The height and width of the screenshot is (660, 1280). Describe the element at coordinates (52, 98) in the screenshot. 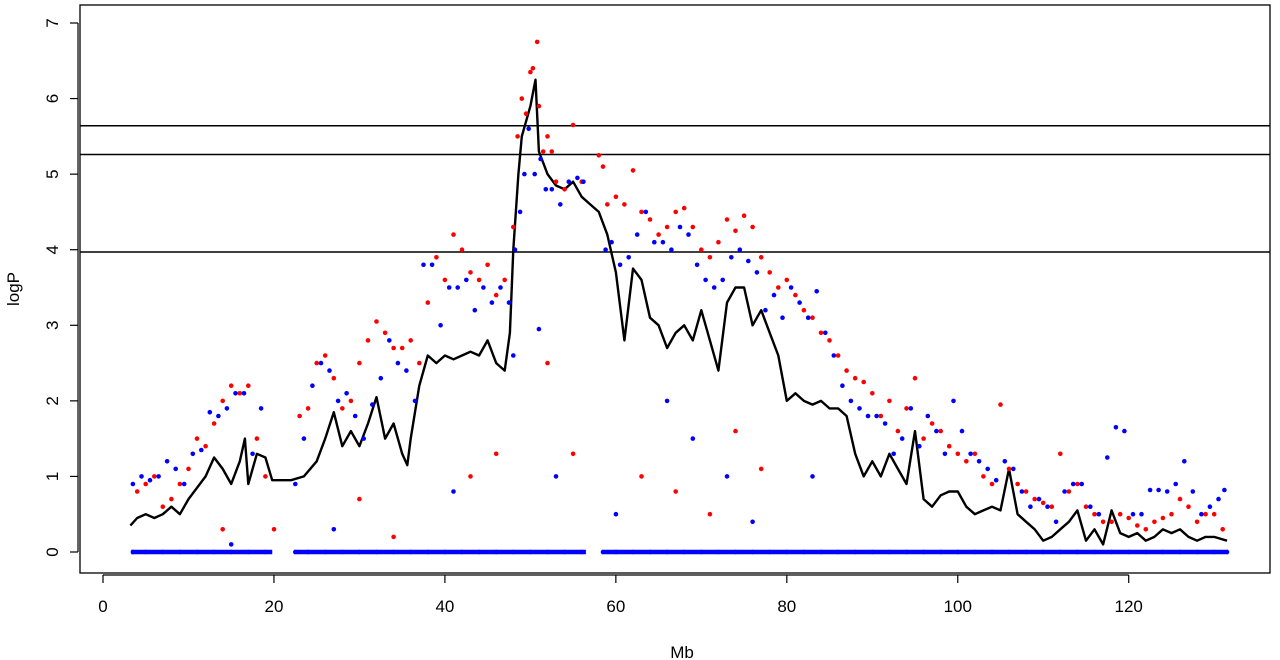

I see `y-tick-label: 6` at that location.